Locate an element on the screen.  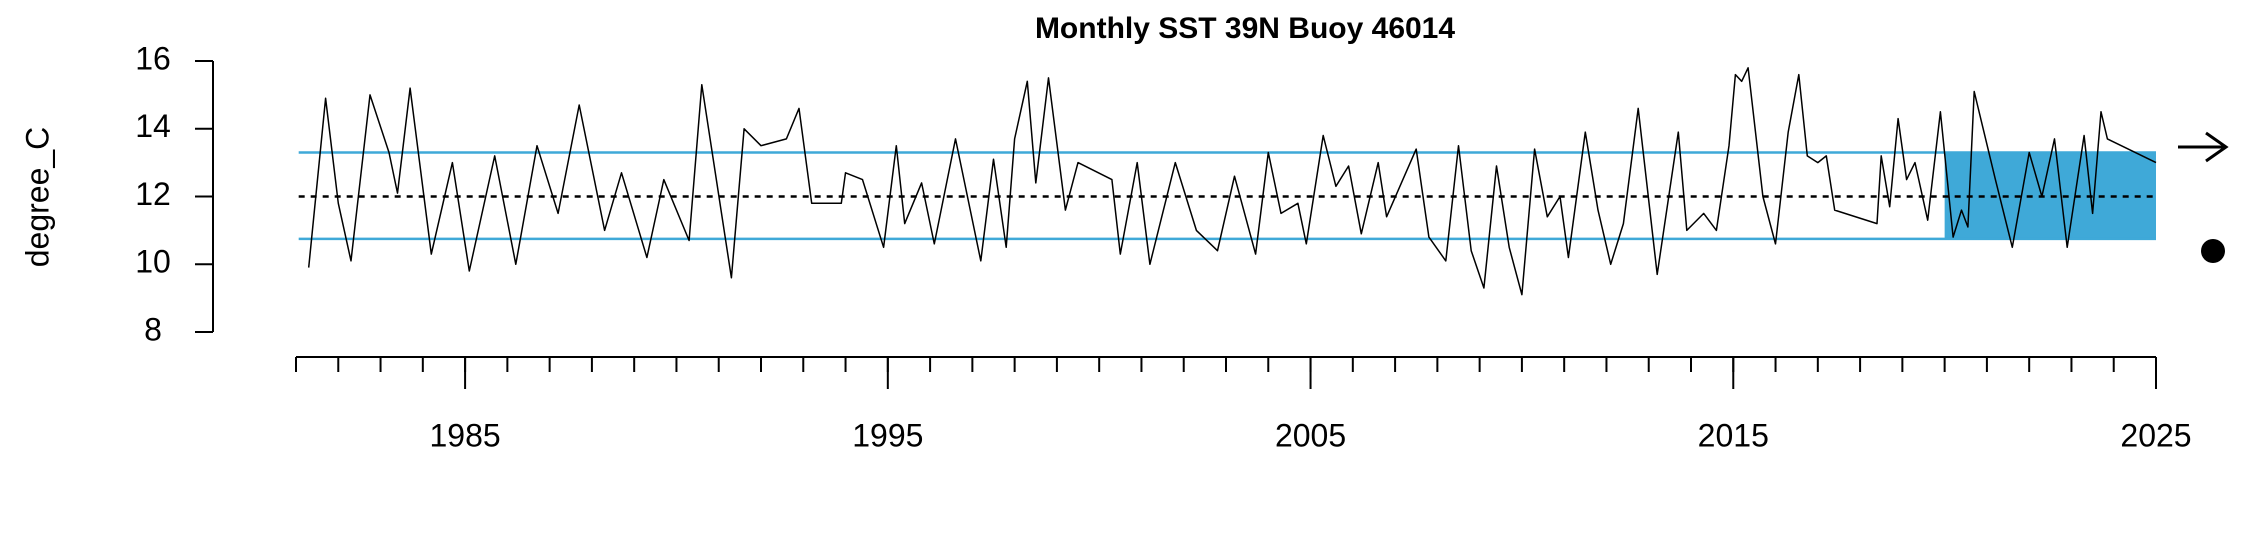
x-tick-label: 2025 is located at coordinates (2155, 435).